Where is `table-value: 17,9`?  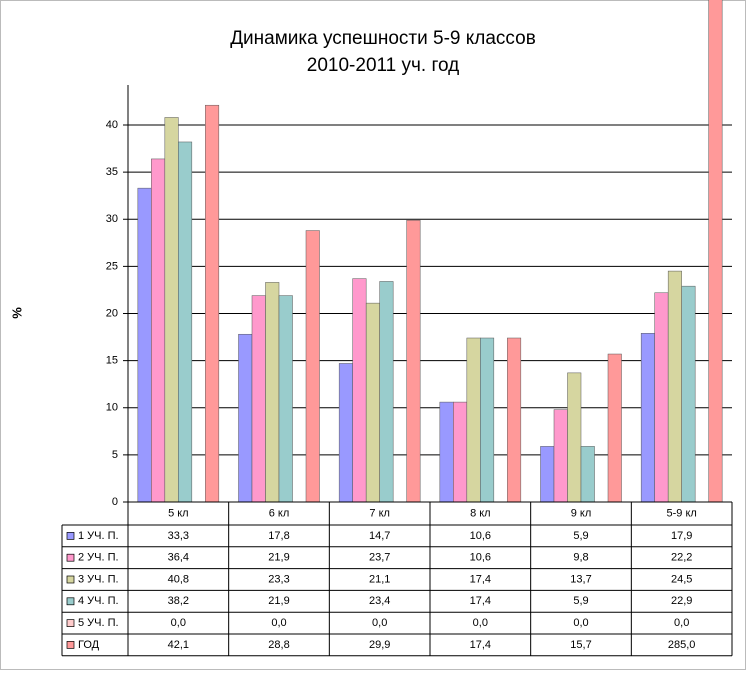 table-value: 17,9 is located at coordinates (681, 536).